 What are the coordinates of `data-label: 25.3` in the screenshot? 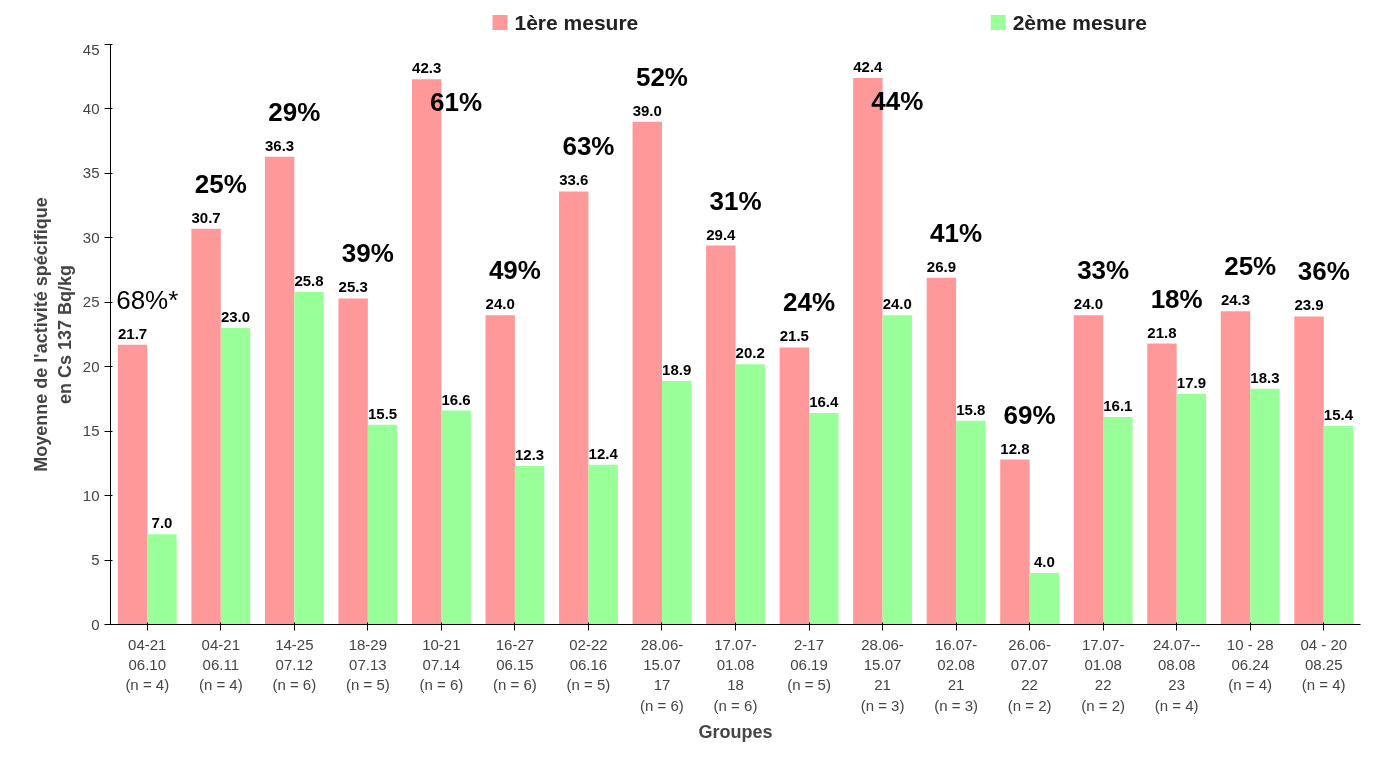 It's located at (353, 287).